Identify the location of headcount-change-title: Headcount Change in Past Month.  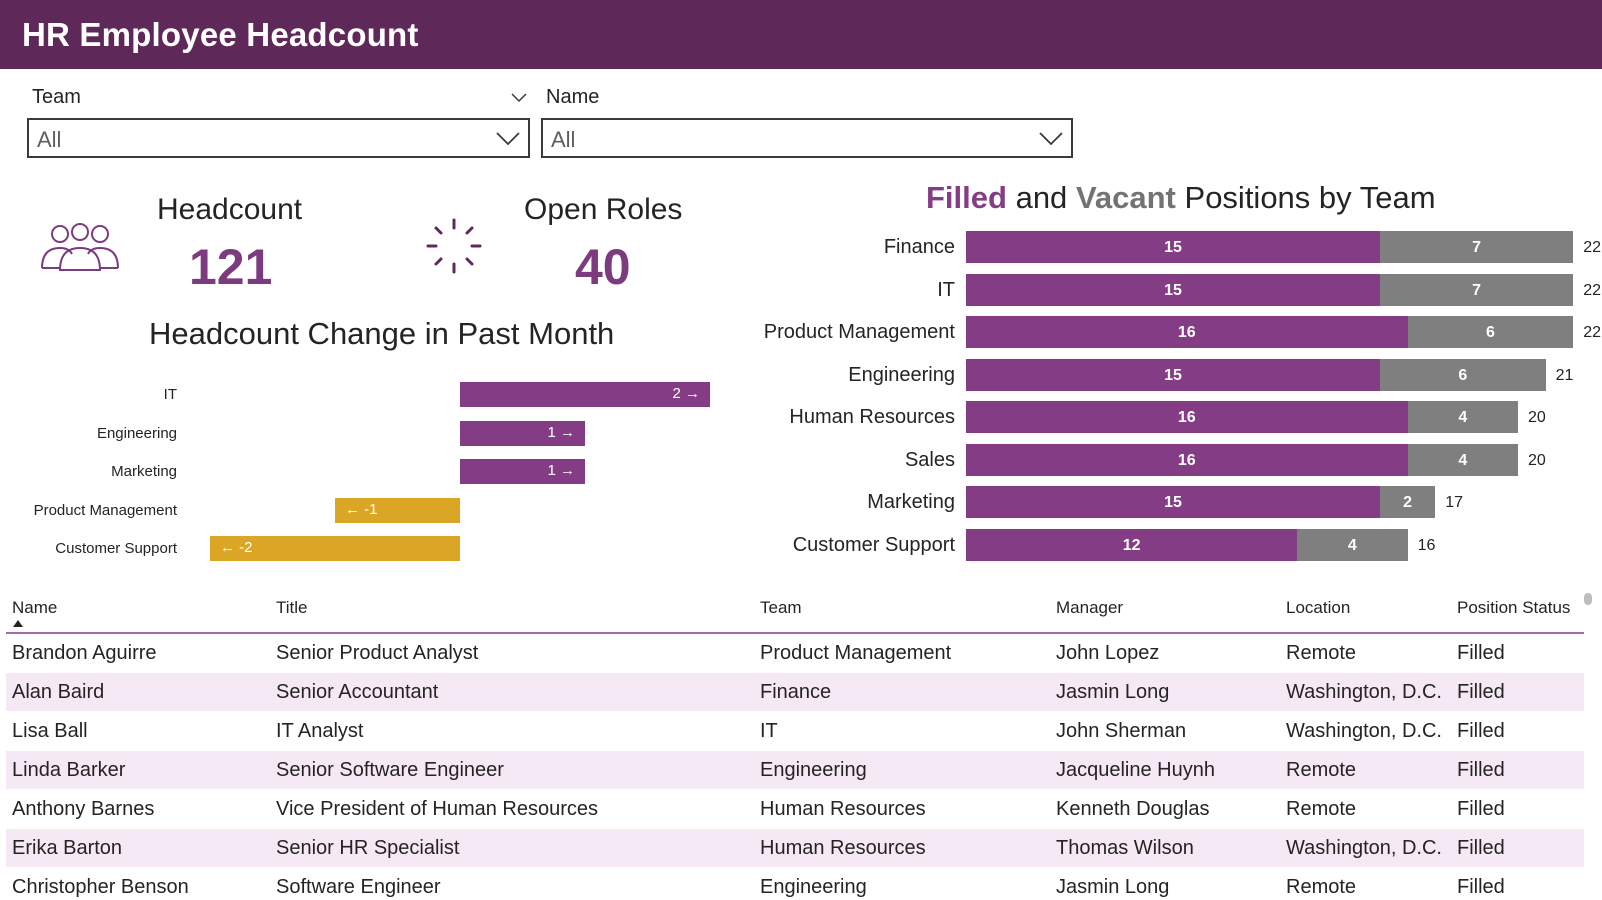
(382, 333).